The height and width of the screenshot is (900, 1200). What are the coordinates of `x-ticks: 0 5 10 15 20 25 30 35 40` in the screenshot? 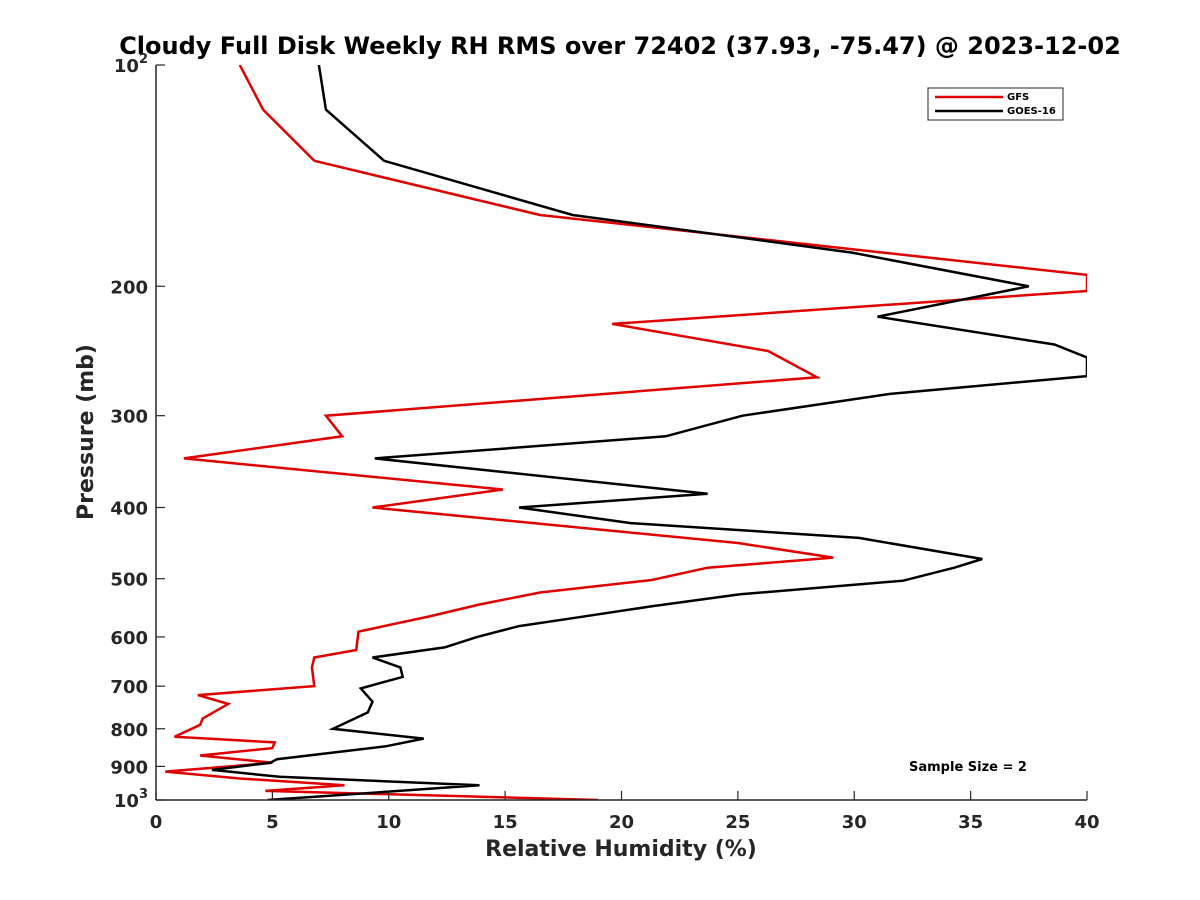 It's located at (625, 812).